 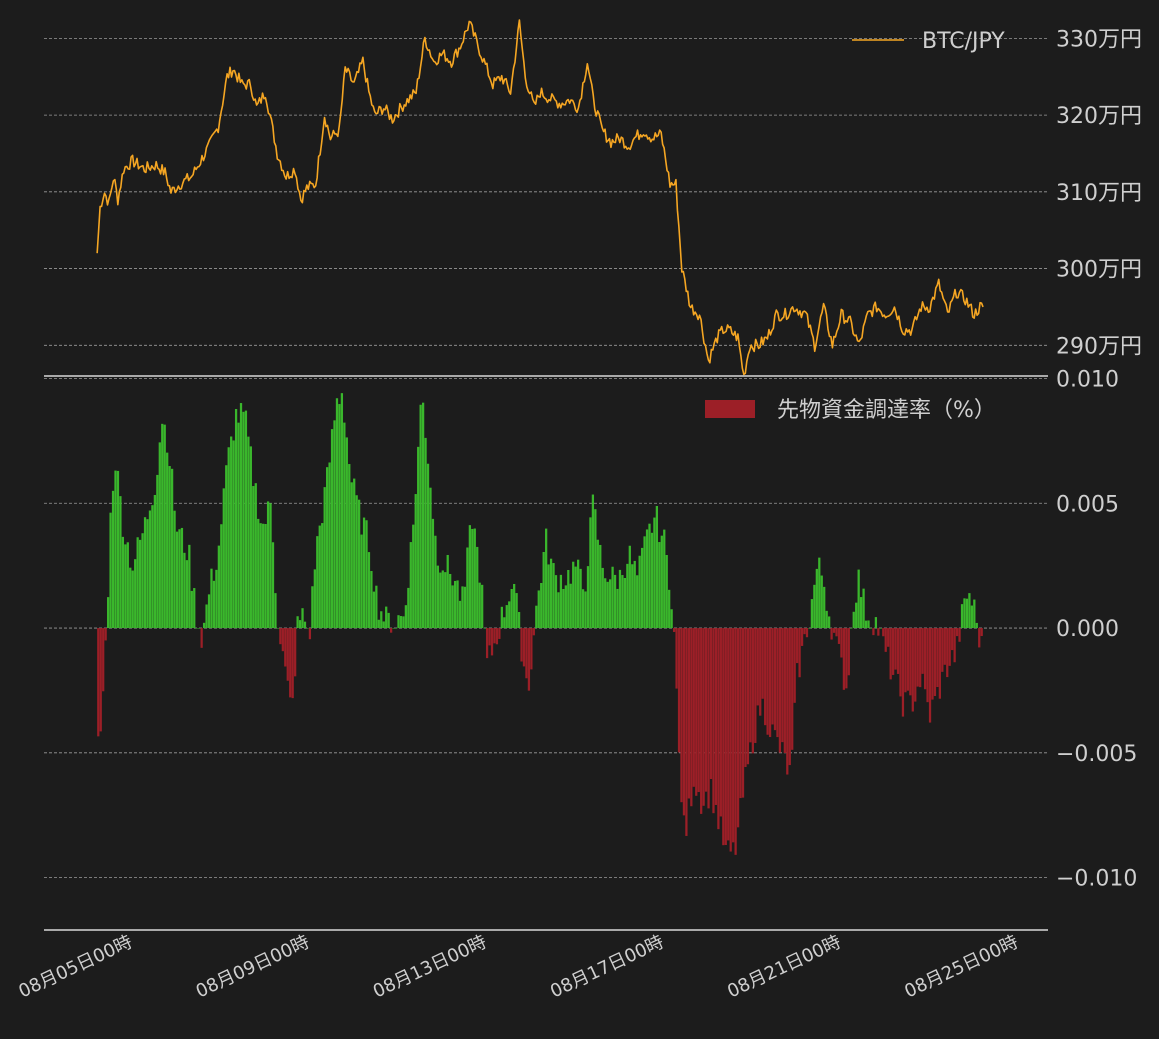 What do you see at coordinates (850, 410) in the screenshot?
I see `funding-legend: 先物資金調達率（%）` at bounding box center [850, 410].